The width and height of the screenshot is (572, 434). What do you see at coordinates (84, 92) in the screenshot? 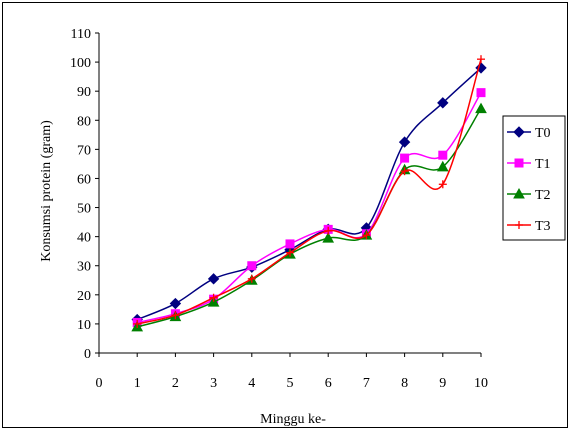
I see `y-tick-label: 90` at bounding box center [84, 92].